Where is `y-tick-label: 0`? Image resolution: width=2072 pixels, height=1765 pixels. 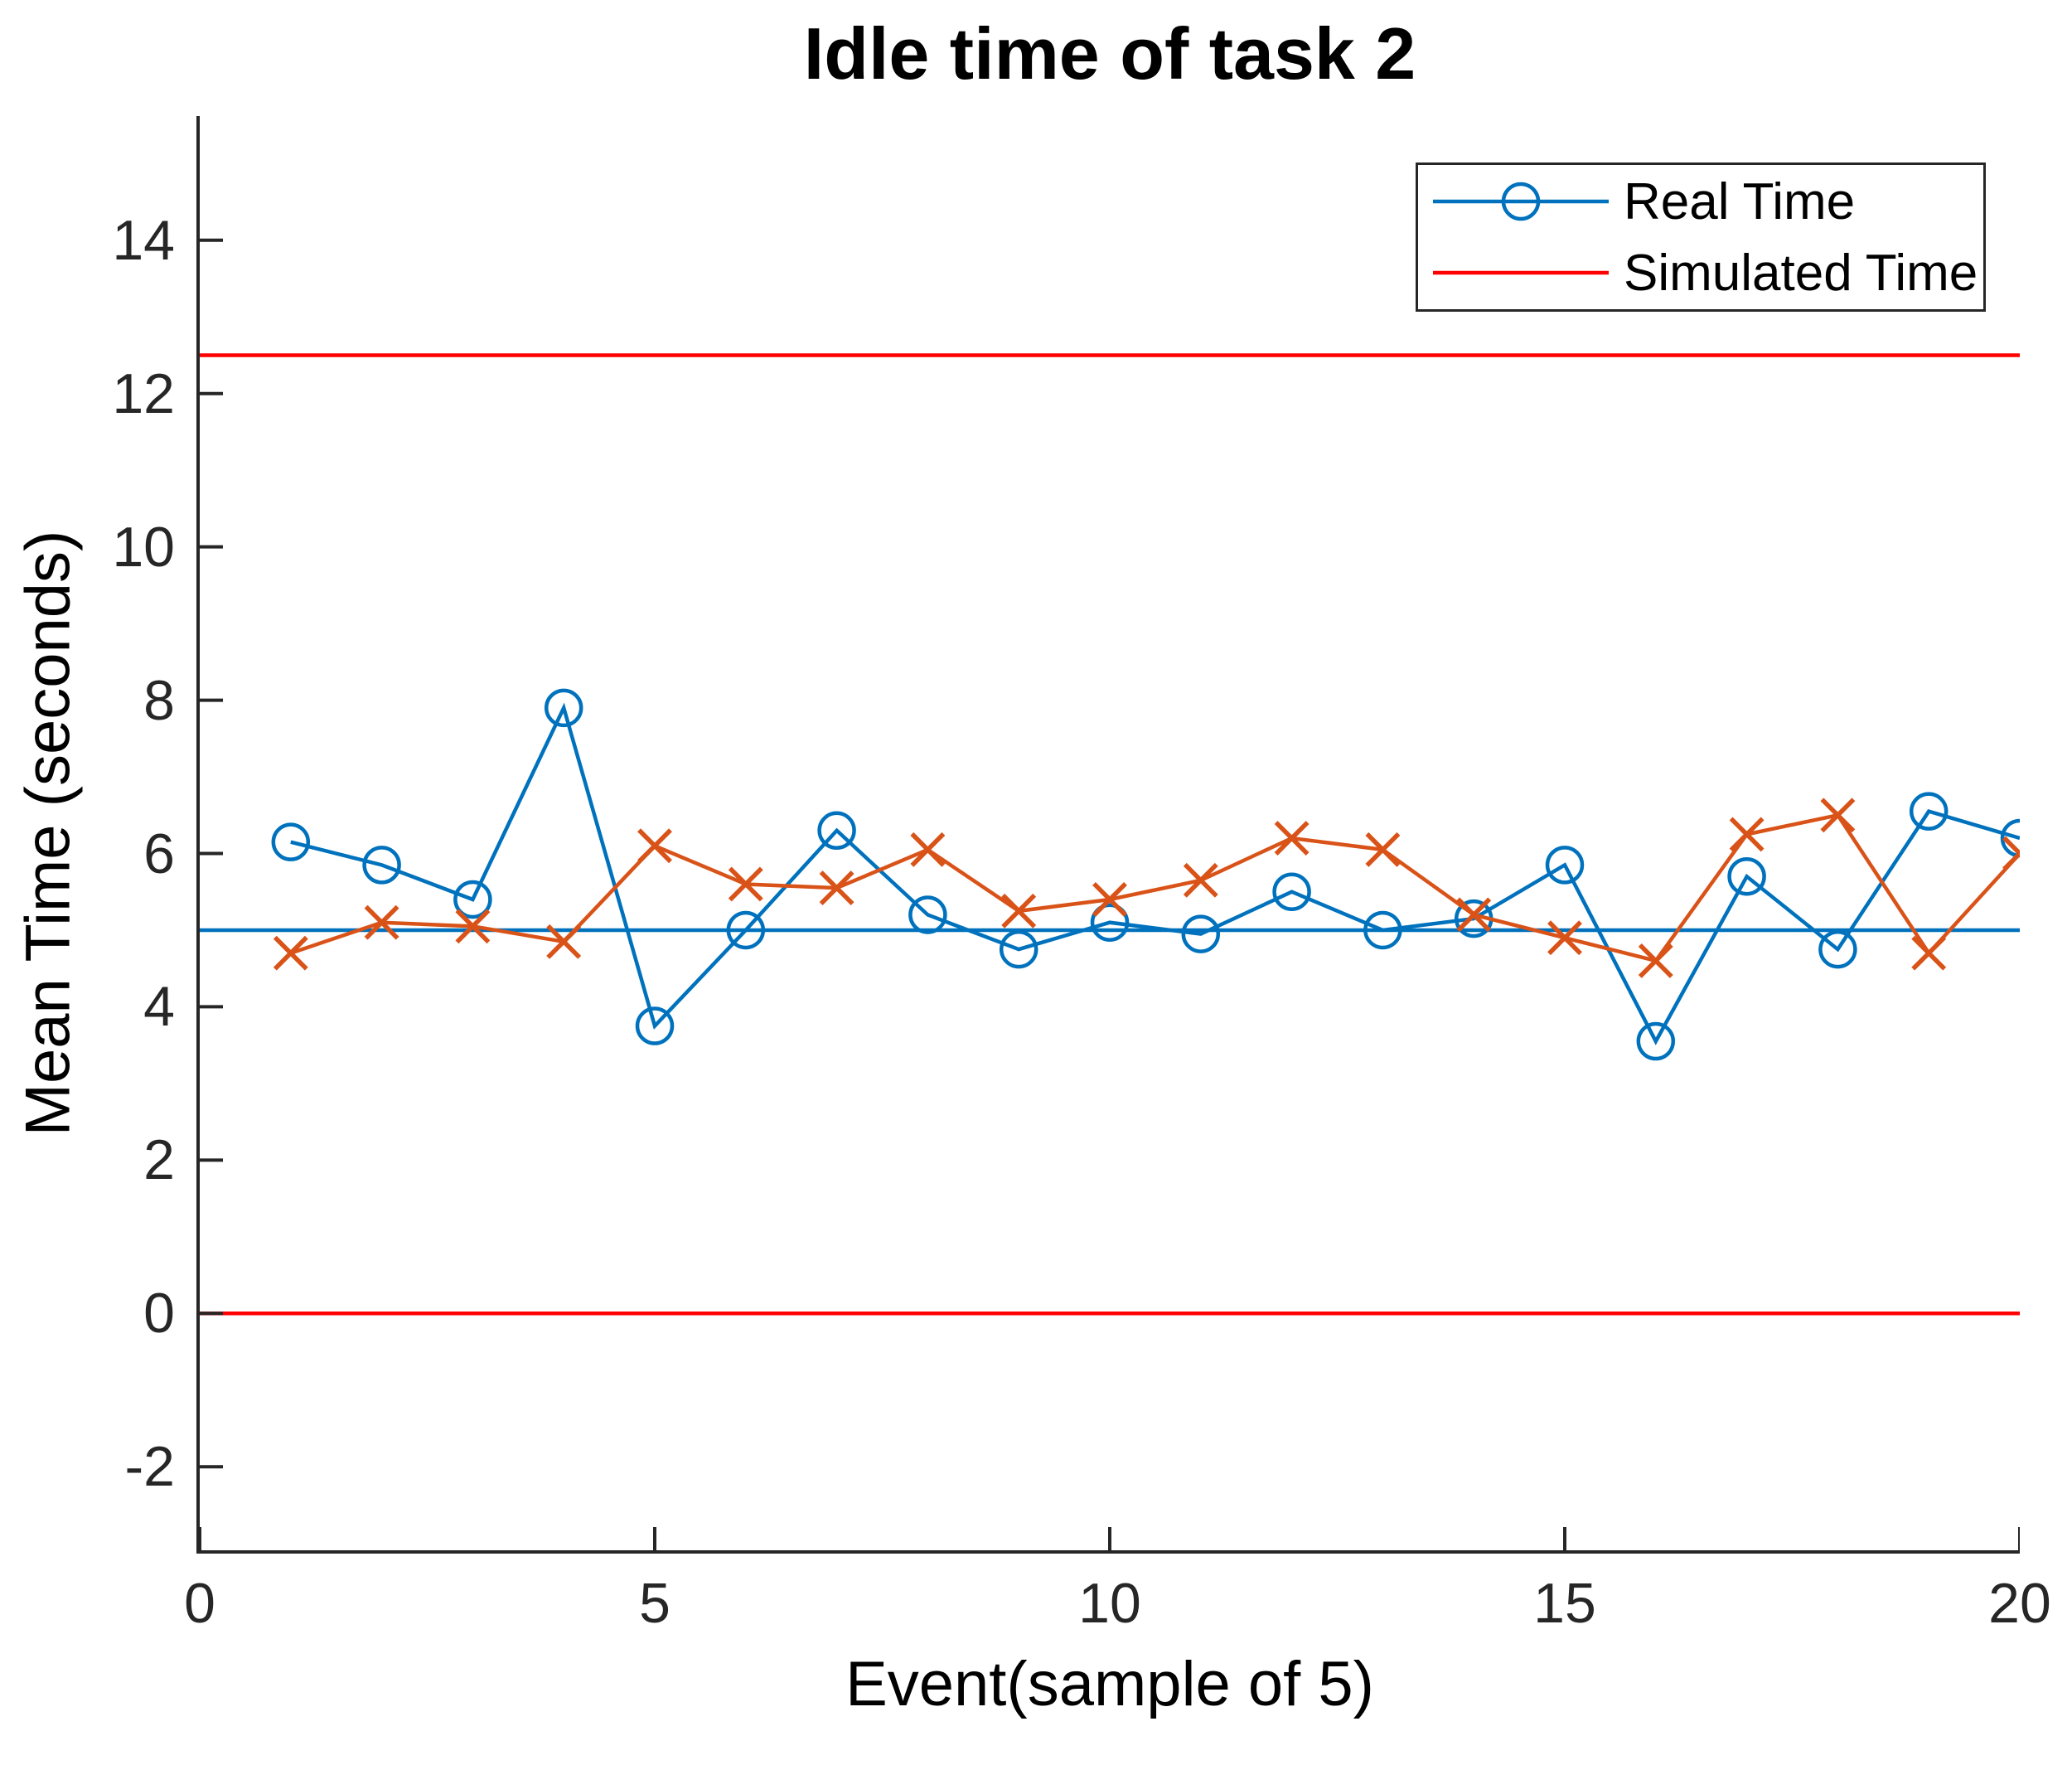 y-tick-label: 0 is located at coordinates (159, 1314).